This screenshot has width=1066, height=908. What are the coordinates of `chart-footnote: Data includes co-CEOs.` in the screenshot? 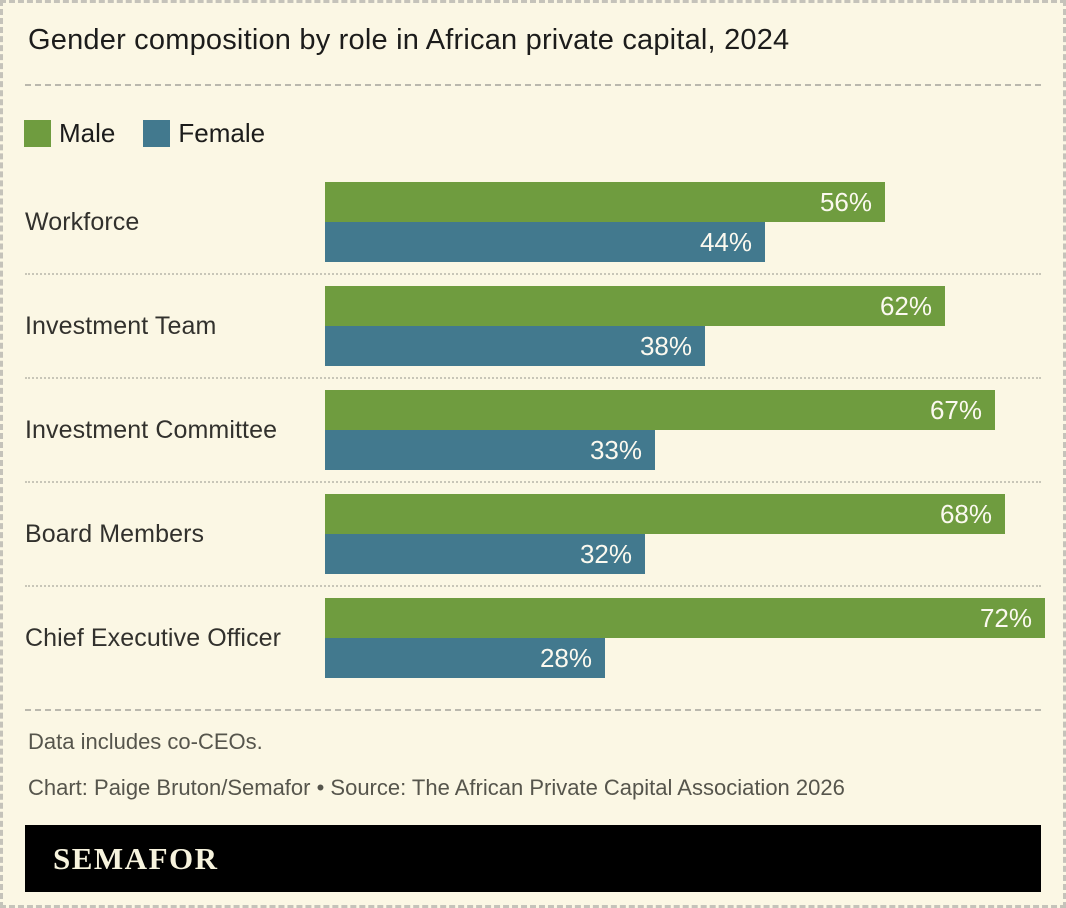 It's located at (145, 742).